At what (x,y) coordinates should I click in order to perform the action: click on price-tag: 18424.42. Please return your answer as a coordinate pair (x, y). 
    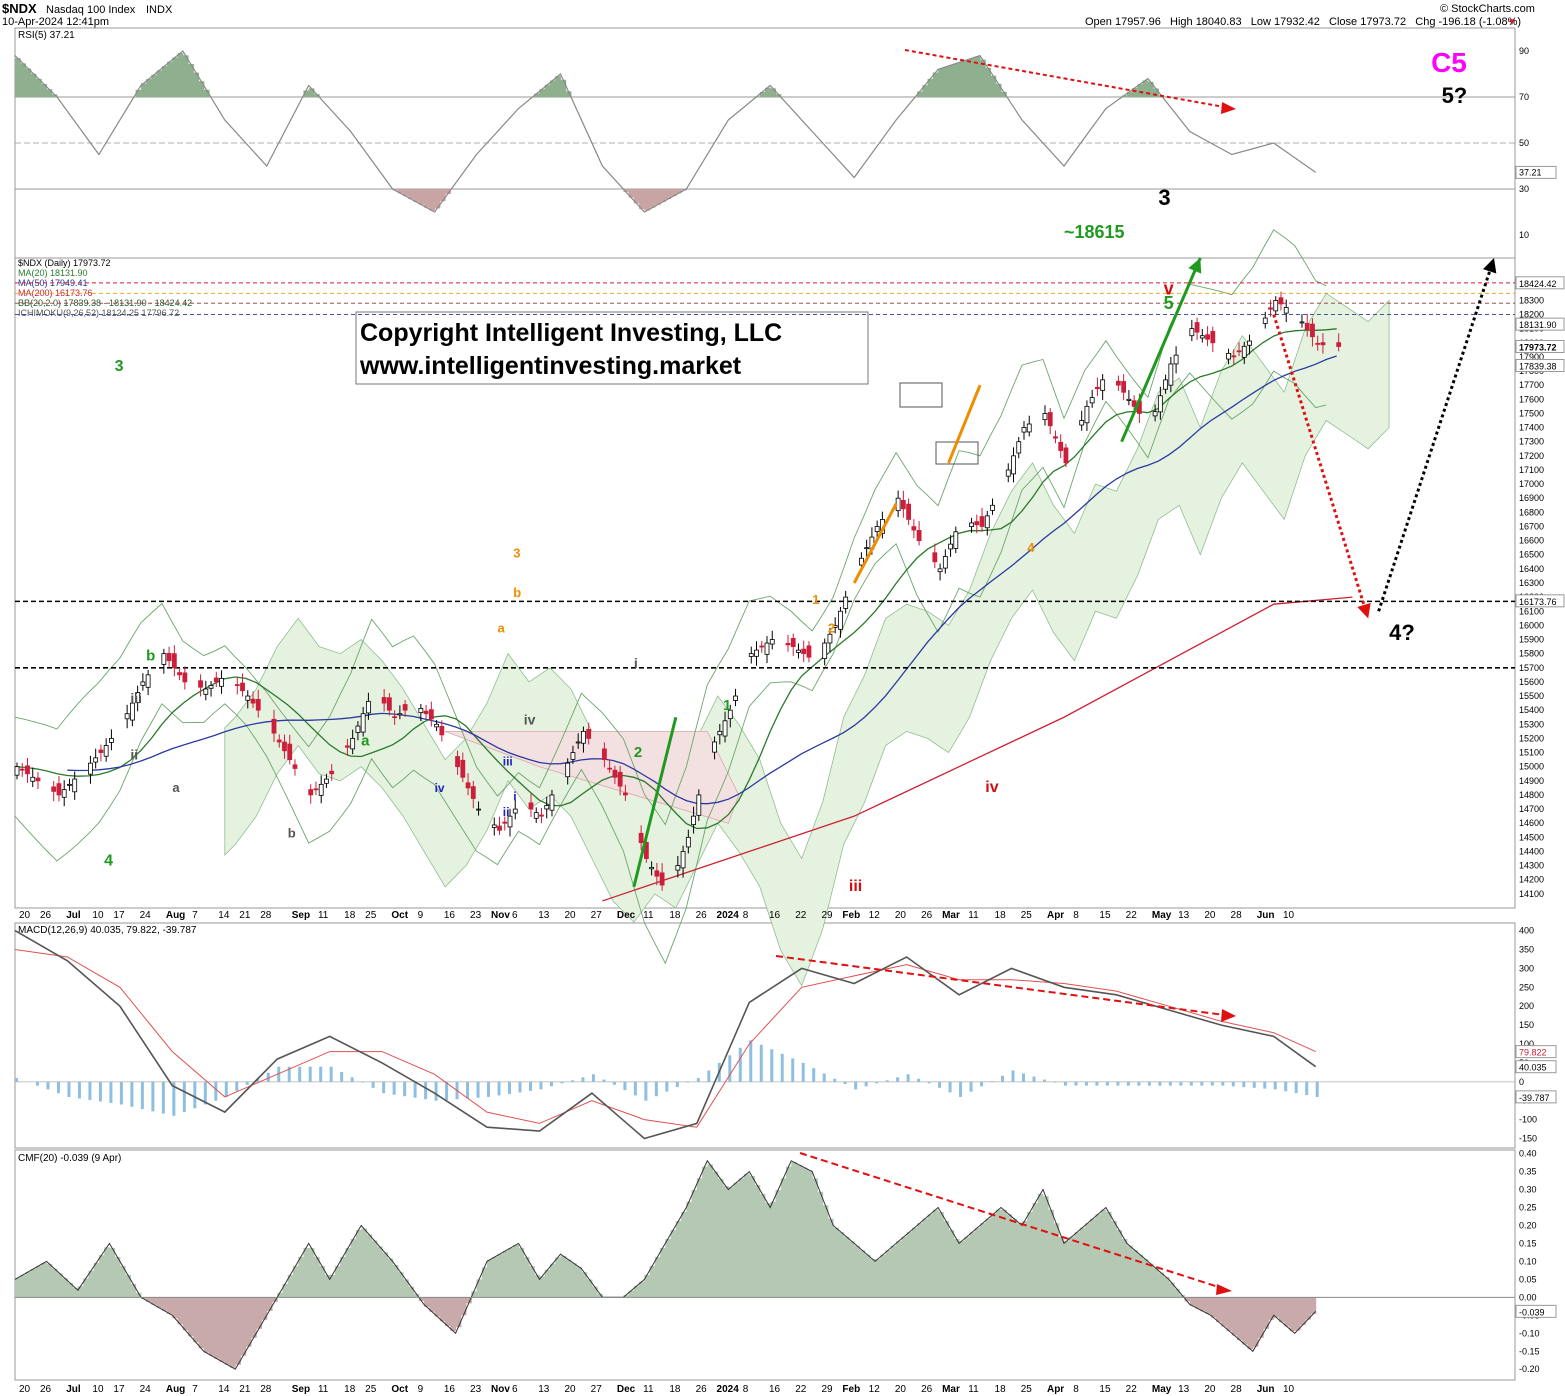
    Looking at the image, I should click on (1538, 284).